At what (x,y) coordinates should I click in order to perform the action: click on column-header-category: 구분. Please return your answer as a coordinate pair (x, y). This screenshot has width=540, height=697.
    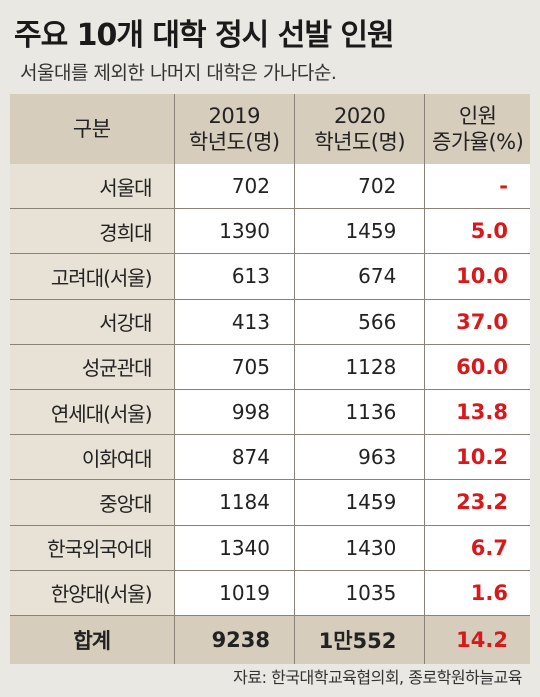
    Looking at the image, I should click on (92, 129).